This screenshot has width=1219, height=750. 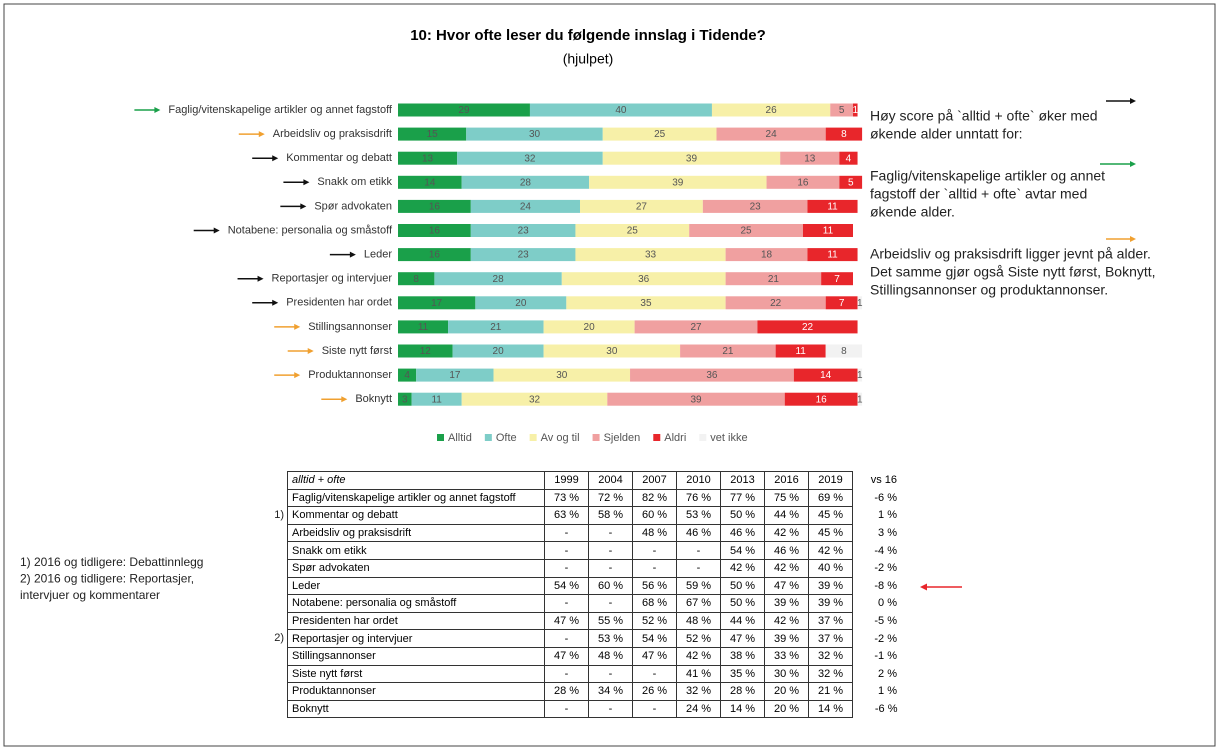 I want to click on table-cell: 30 %, so click(x=786, y=674).